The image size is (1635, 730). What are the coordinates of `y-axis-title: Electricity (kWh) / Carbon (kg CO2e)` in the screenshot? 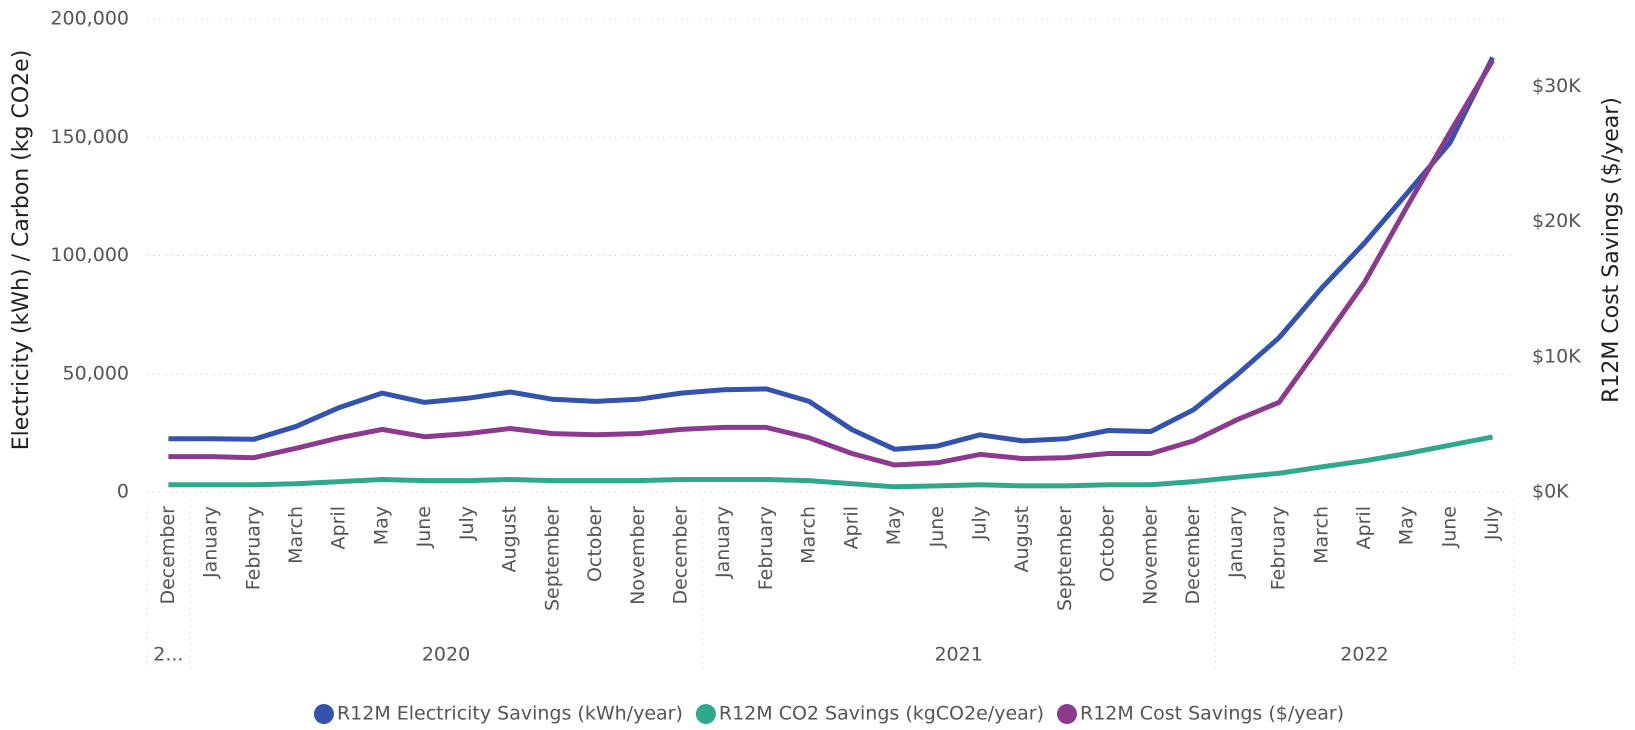 It's located at (21, 250).